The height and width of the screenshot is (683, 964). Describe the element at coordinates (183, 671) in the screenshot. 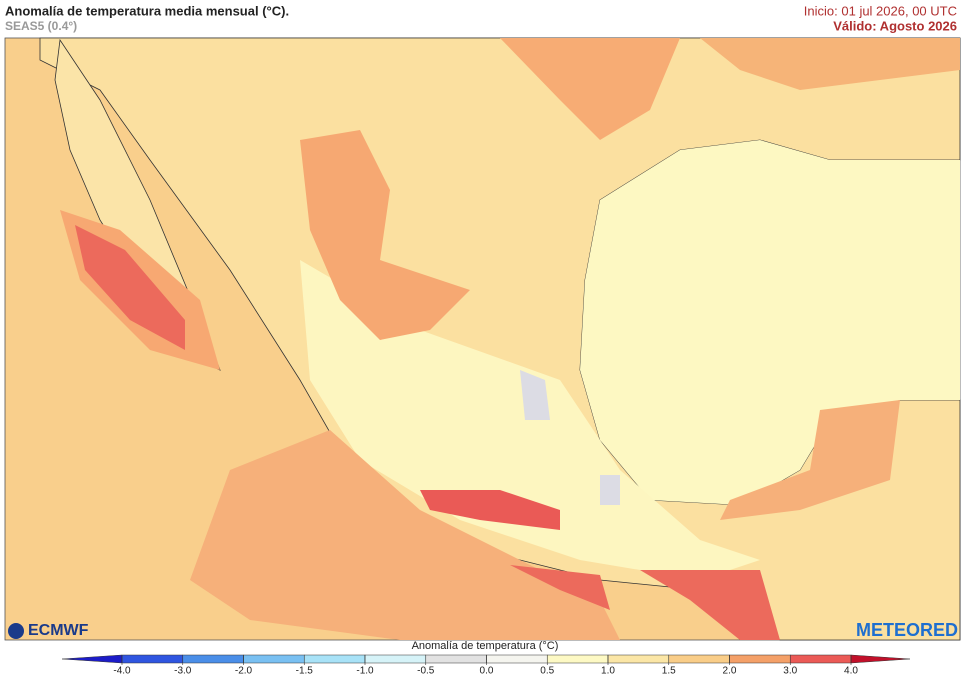

I see `colorbar-tick-label: -3.0` at that location.